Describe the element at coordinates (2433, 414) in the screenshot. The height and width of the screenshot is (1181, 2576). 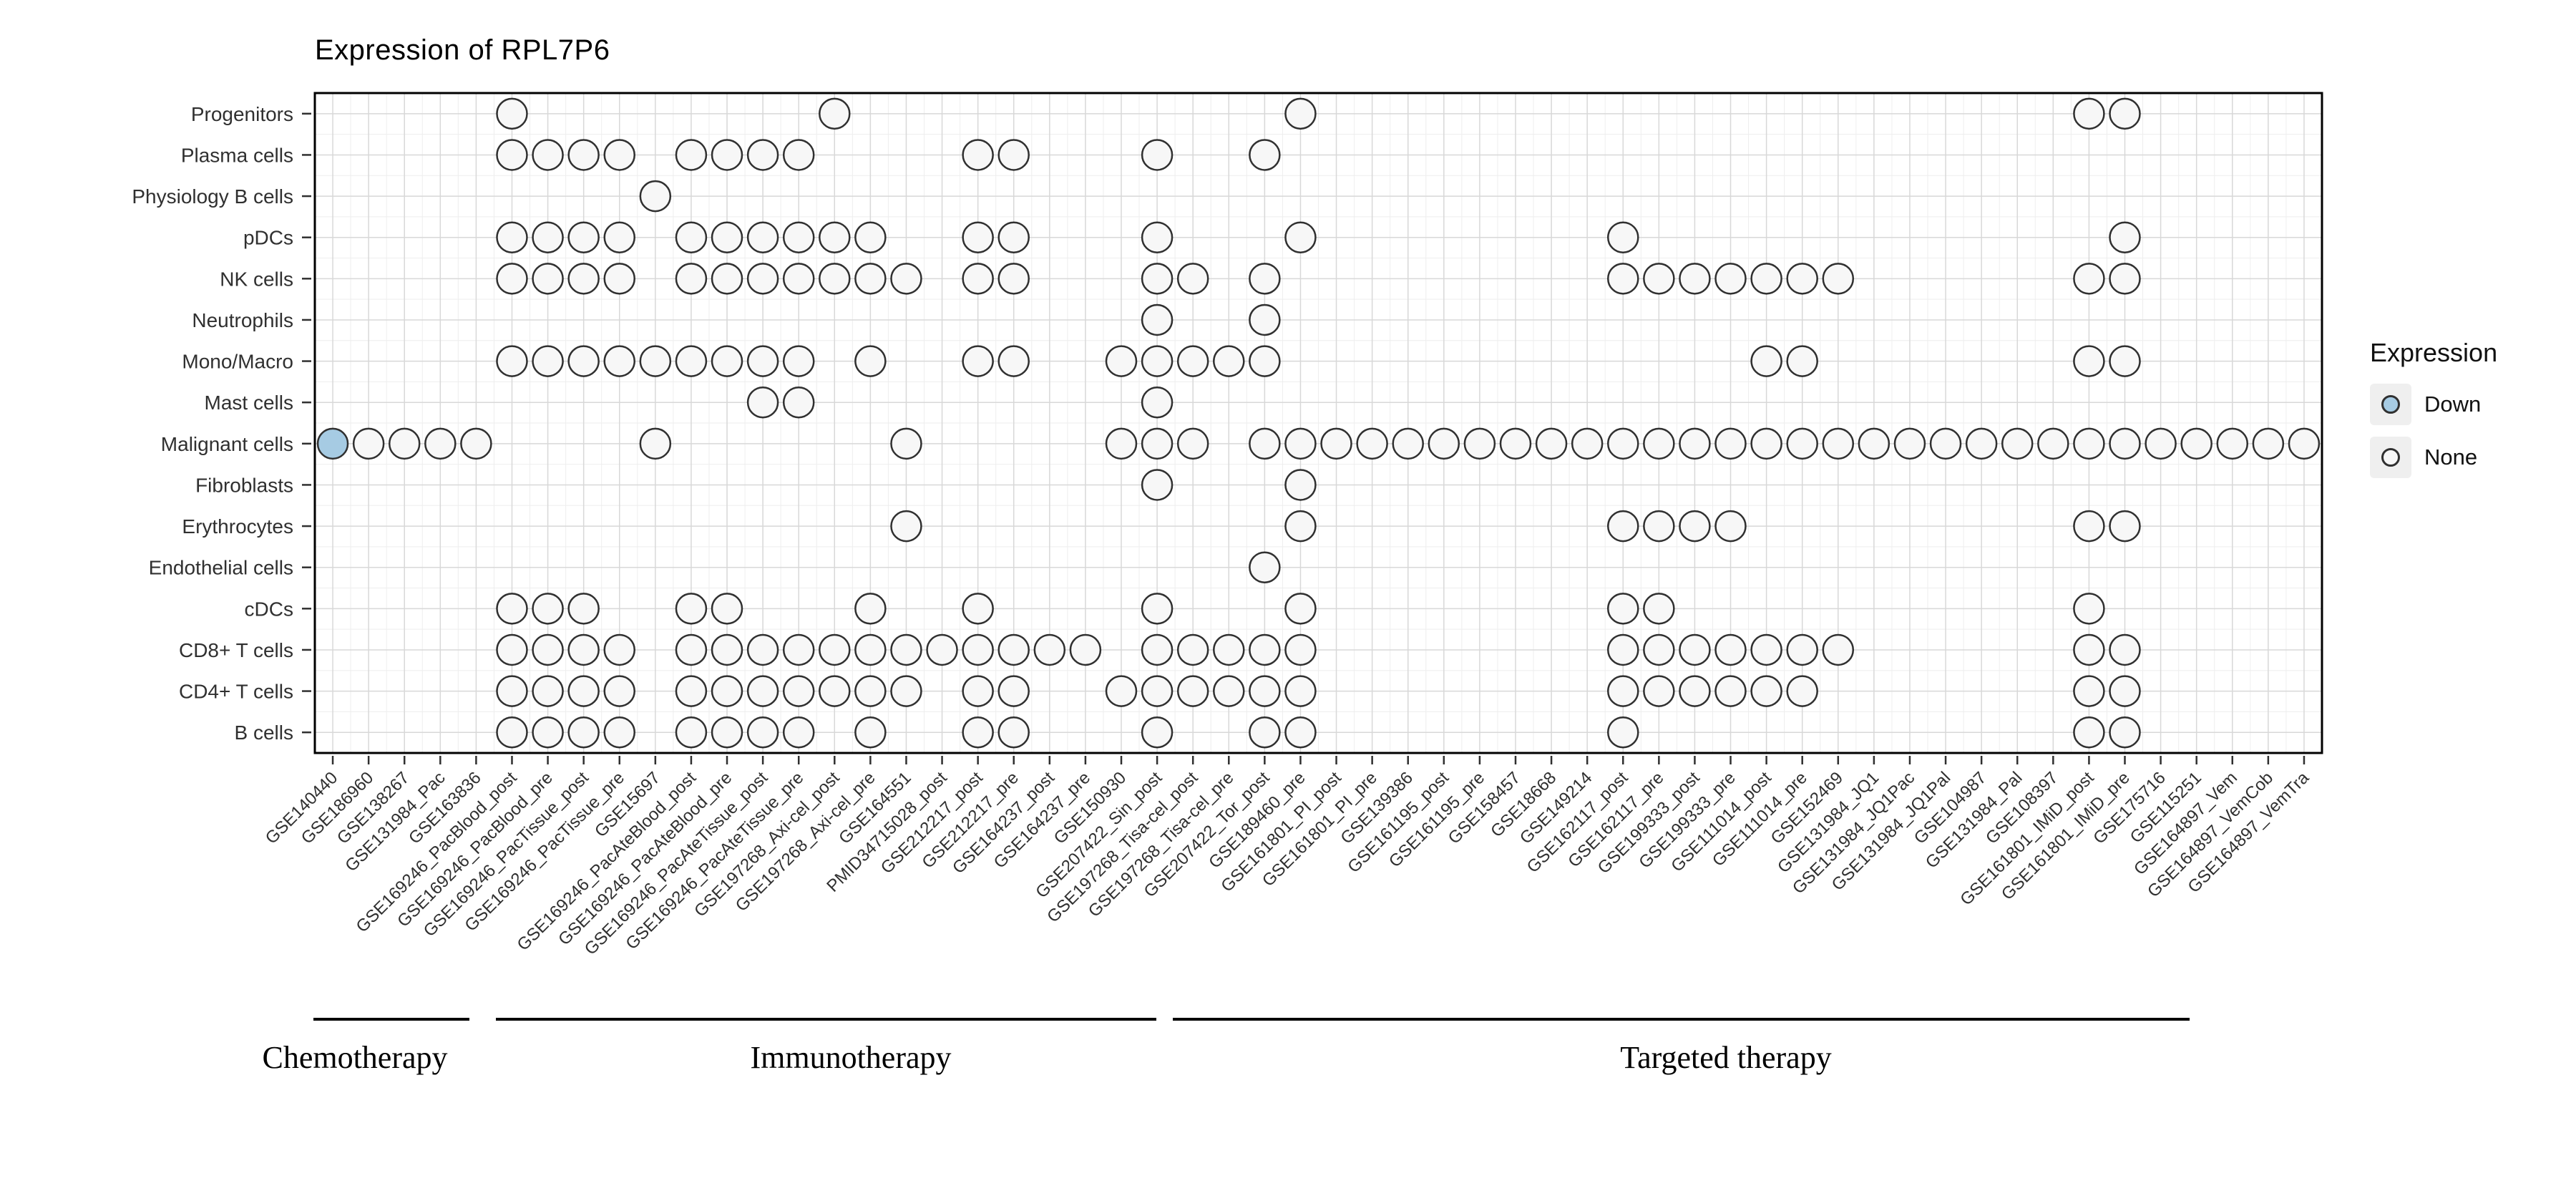
I see `legend: Expression Down None` at that location.